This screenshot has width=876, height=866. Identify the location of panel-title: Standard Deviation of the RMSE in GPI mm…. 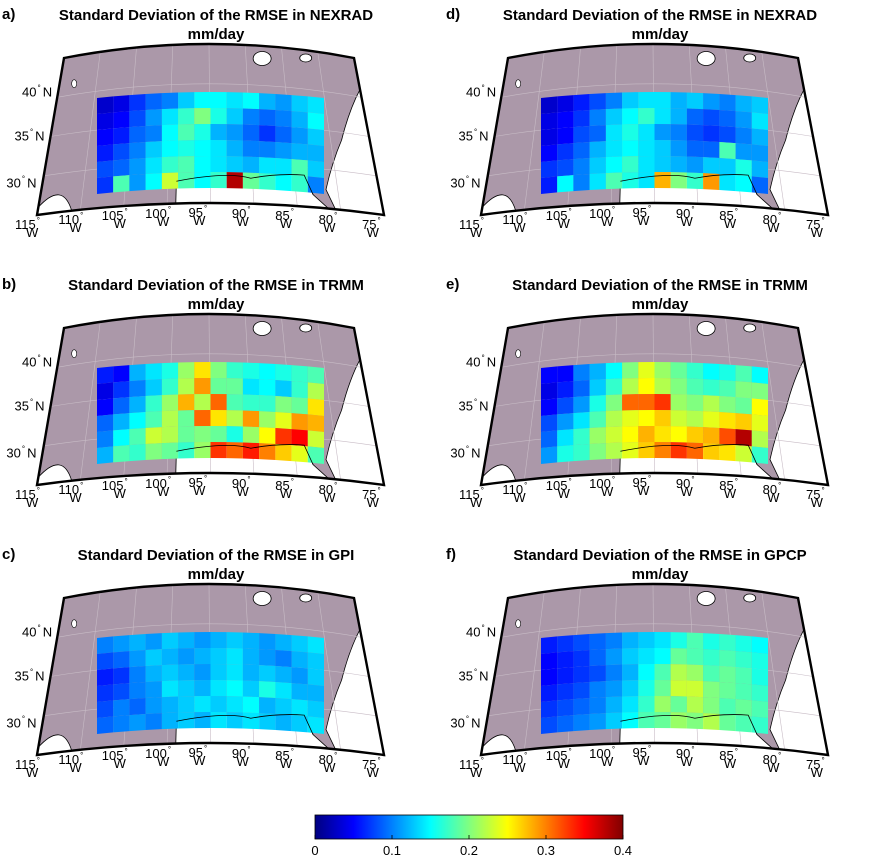
(216, 565).